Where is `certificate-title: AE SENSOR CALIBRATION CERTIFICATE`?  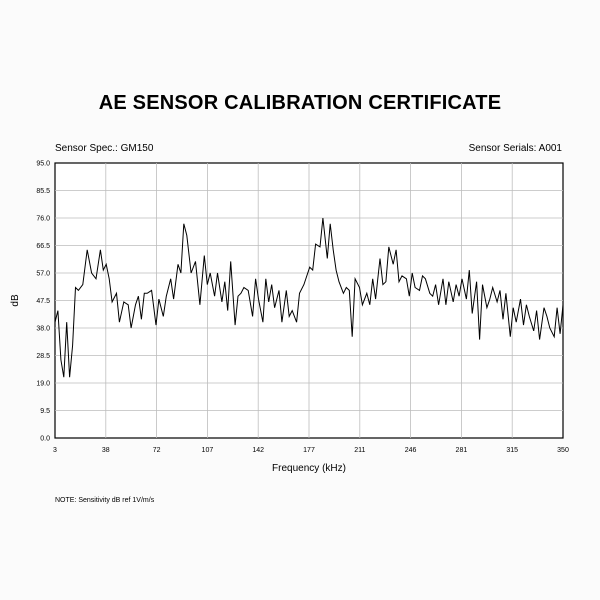 certificate-title: AE SENSOR CALIBRATION CERTIFICATE is located at coordinates (300, 103).